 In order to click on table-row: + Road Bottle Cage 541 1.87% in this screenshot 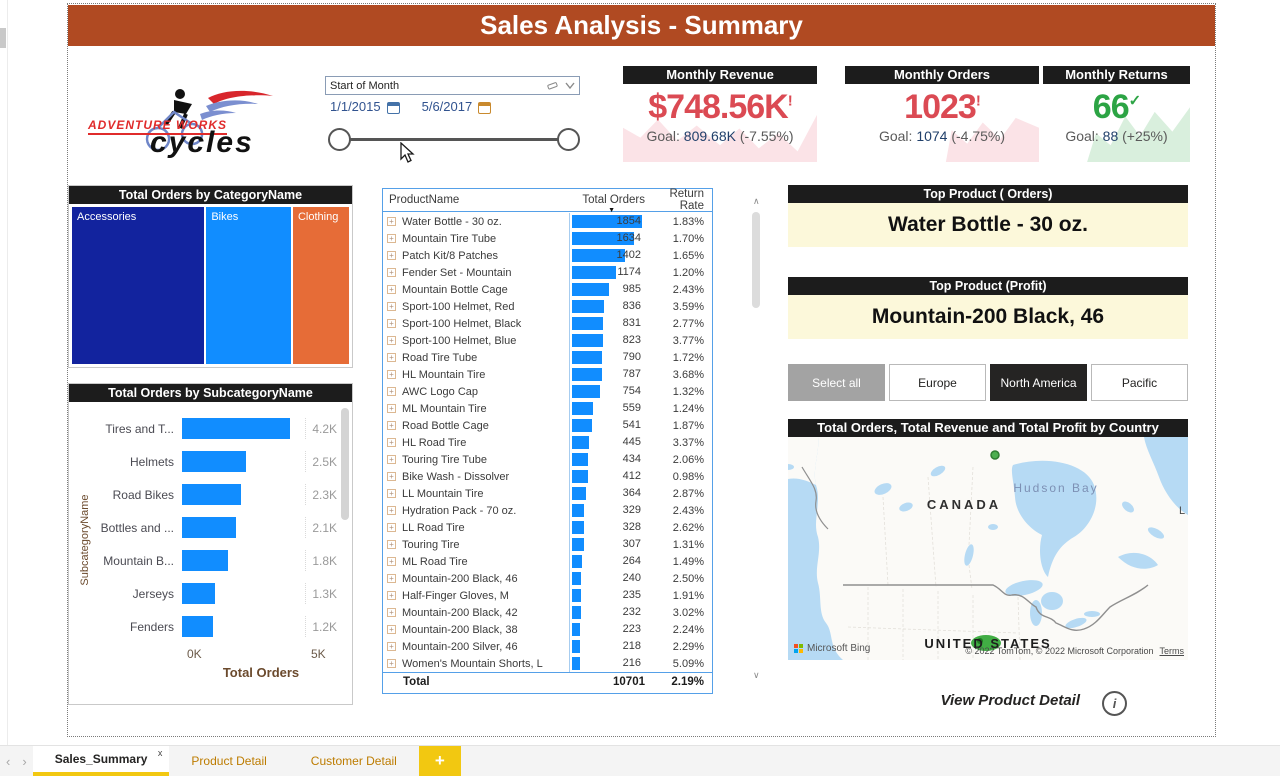, I will do `click(547, 425)`.